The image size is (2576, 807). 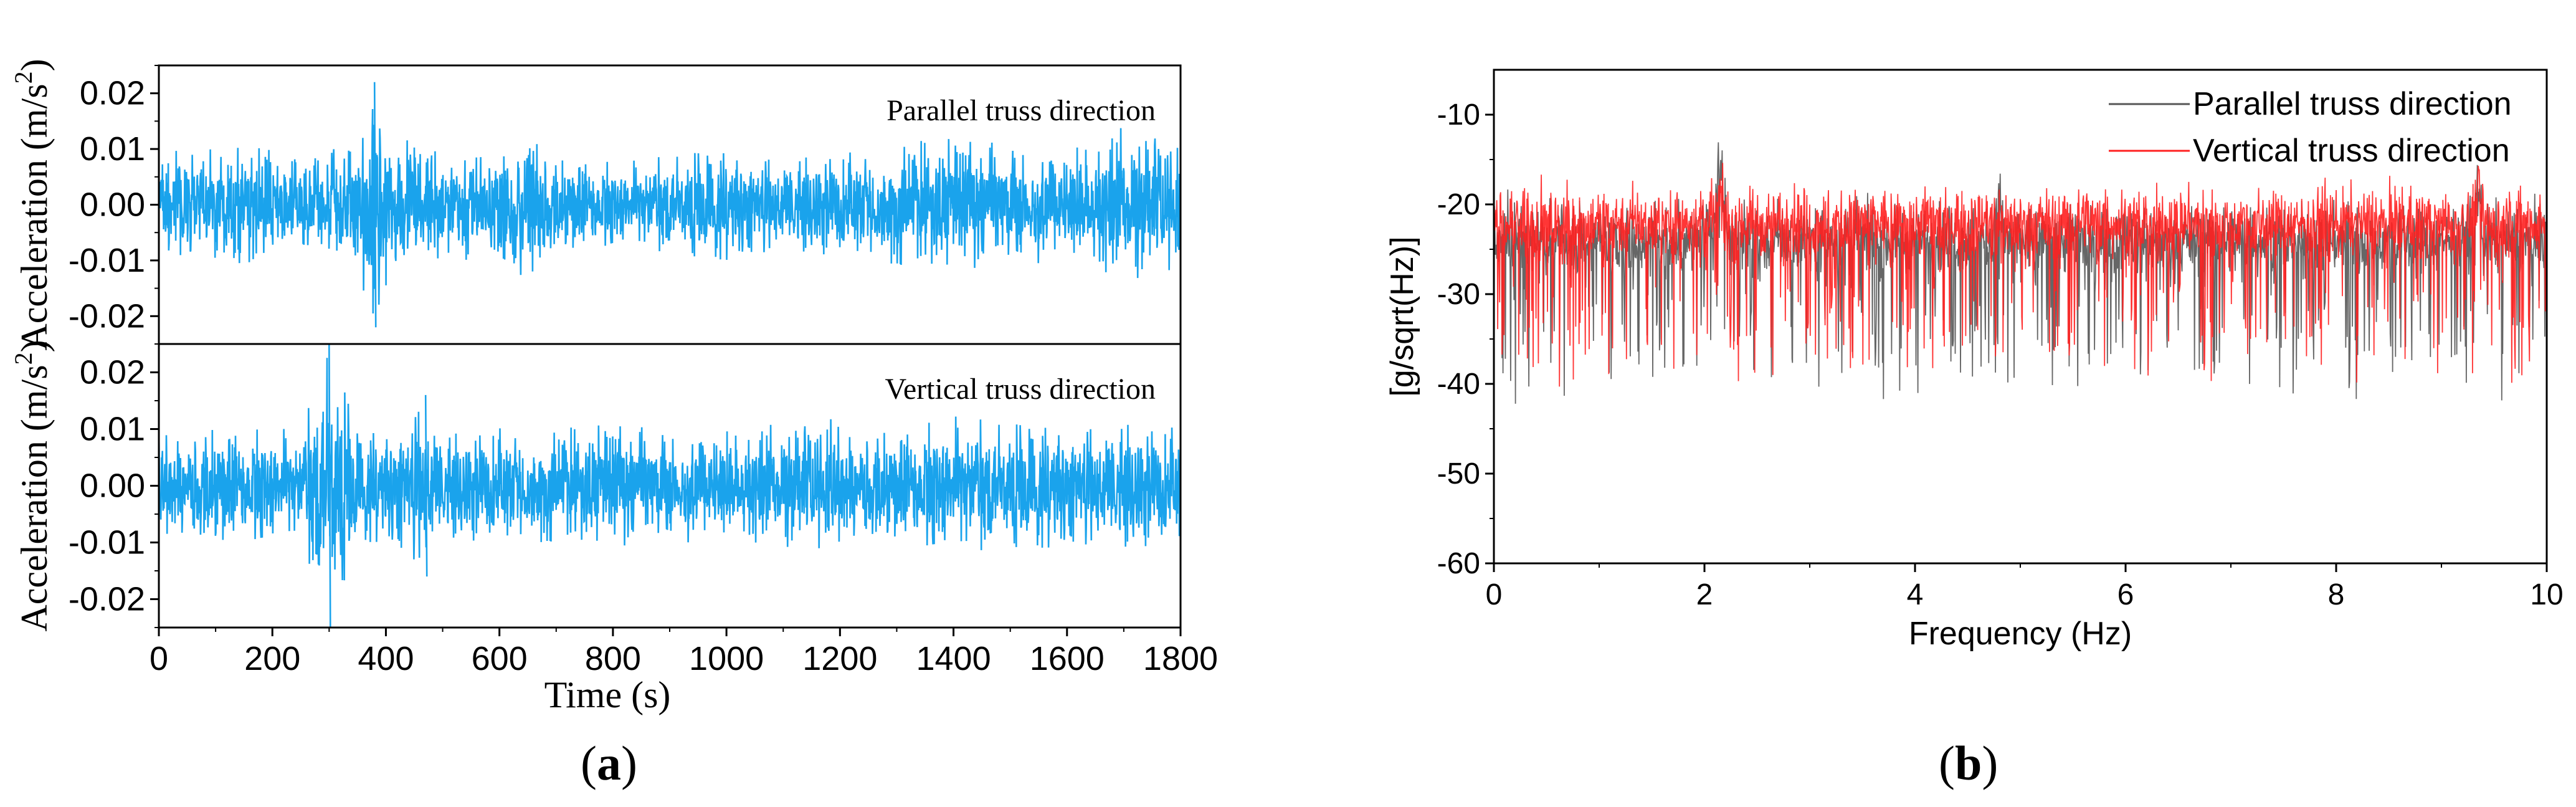 I want to click on x-axis-label: Frequency (Hz), so click(x=2020, y=634).